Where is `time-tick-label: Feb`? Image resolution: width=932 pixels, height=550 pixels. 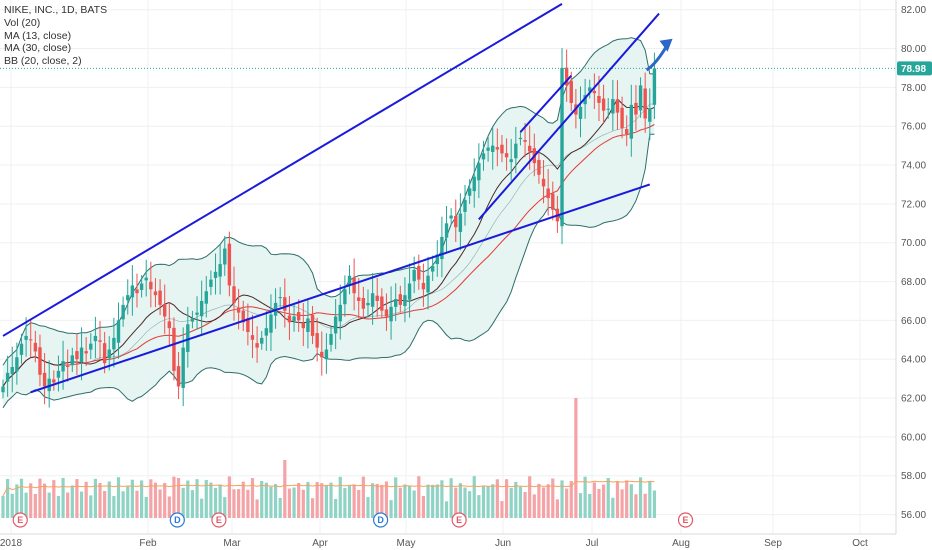 time-tick-label: Feb is located at coordinates (148, 543).